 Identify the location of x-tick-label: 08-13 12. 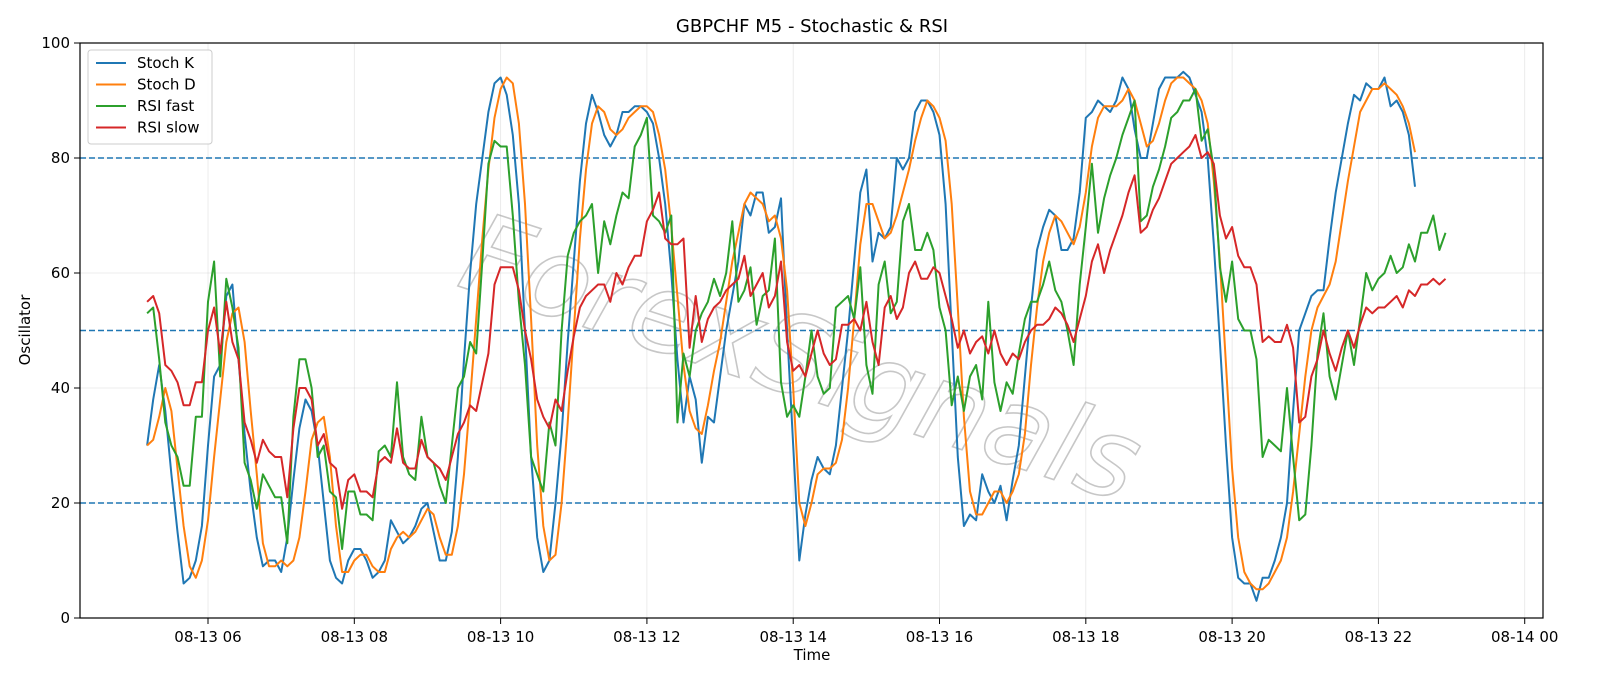
(646, 637).